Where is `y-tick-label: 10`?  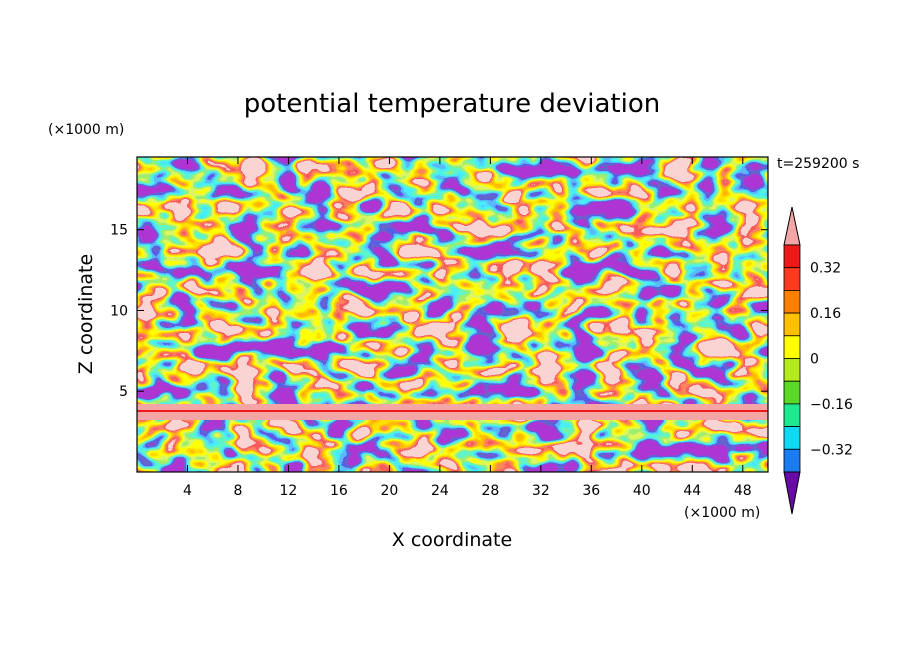
y-tick-label: 10 is located at coordinates (119, 311).